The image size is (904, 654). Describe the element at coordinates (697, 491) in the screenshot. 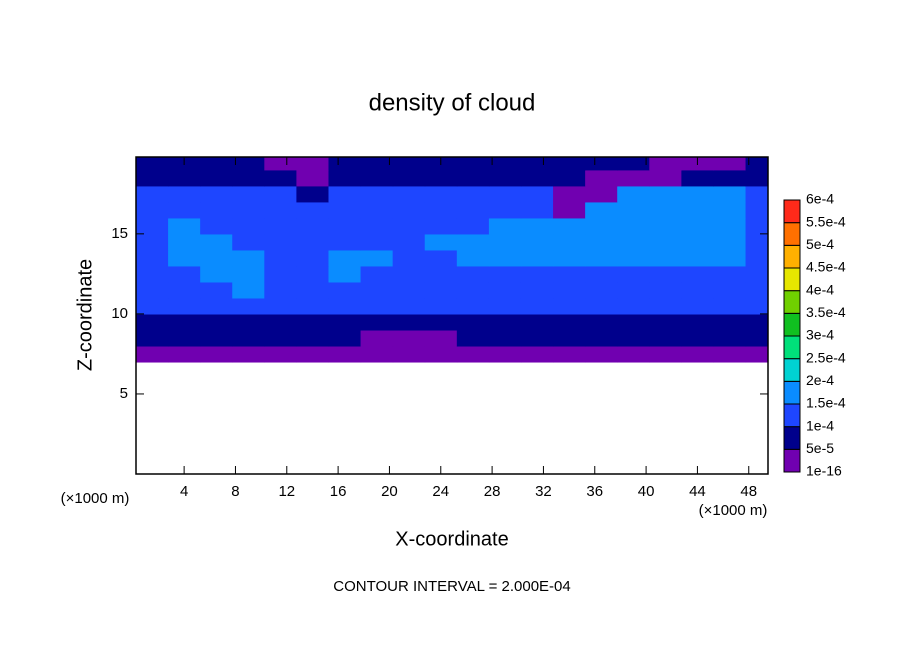

I see `x-tick-label: 44` at that location.